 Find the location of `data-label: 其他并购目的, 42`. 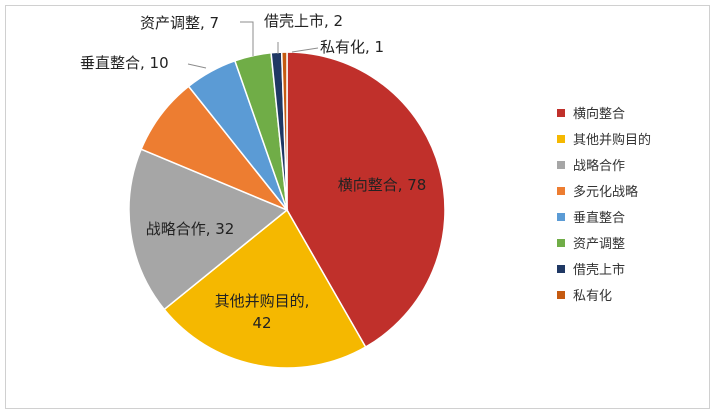

data-label: 其他并购目的, 42 is located at coordinates (262, 312).